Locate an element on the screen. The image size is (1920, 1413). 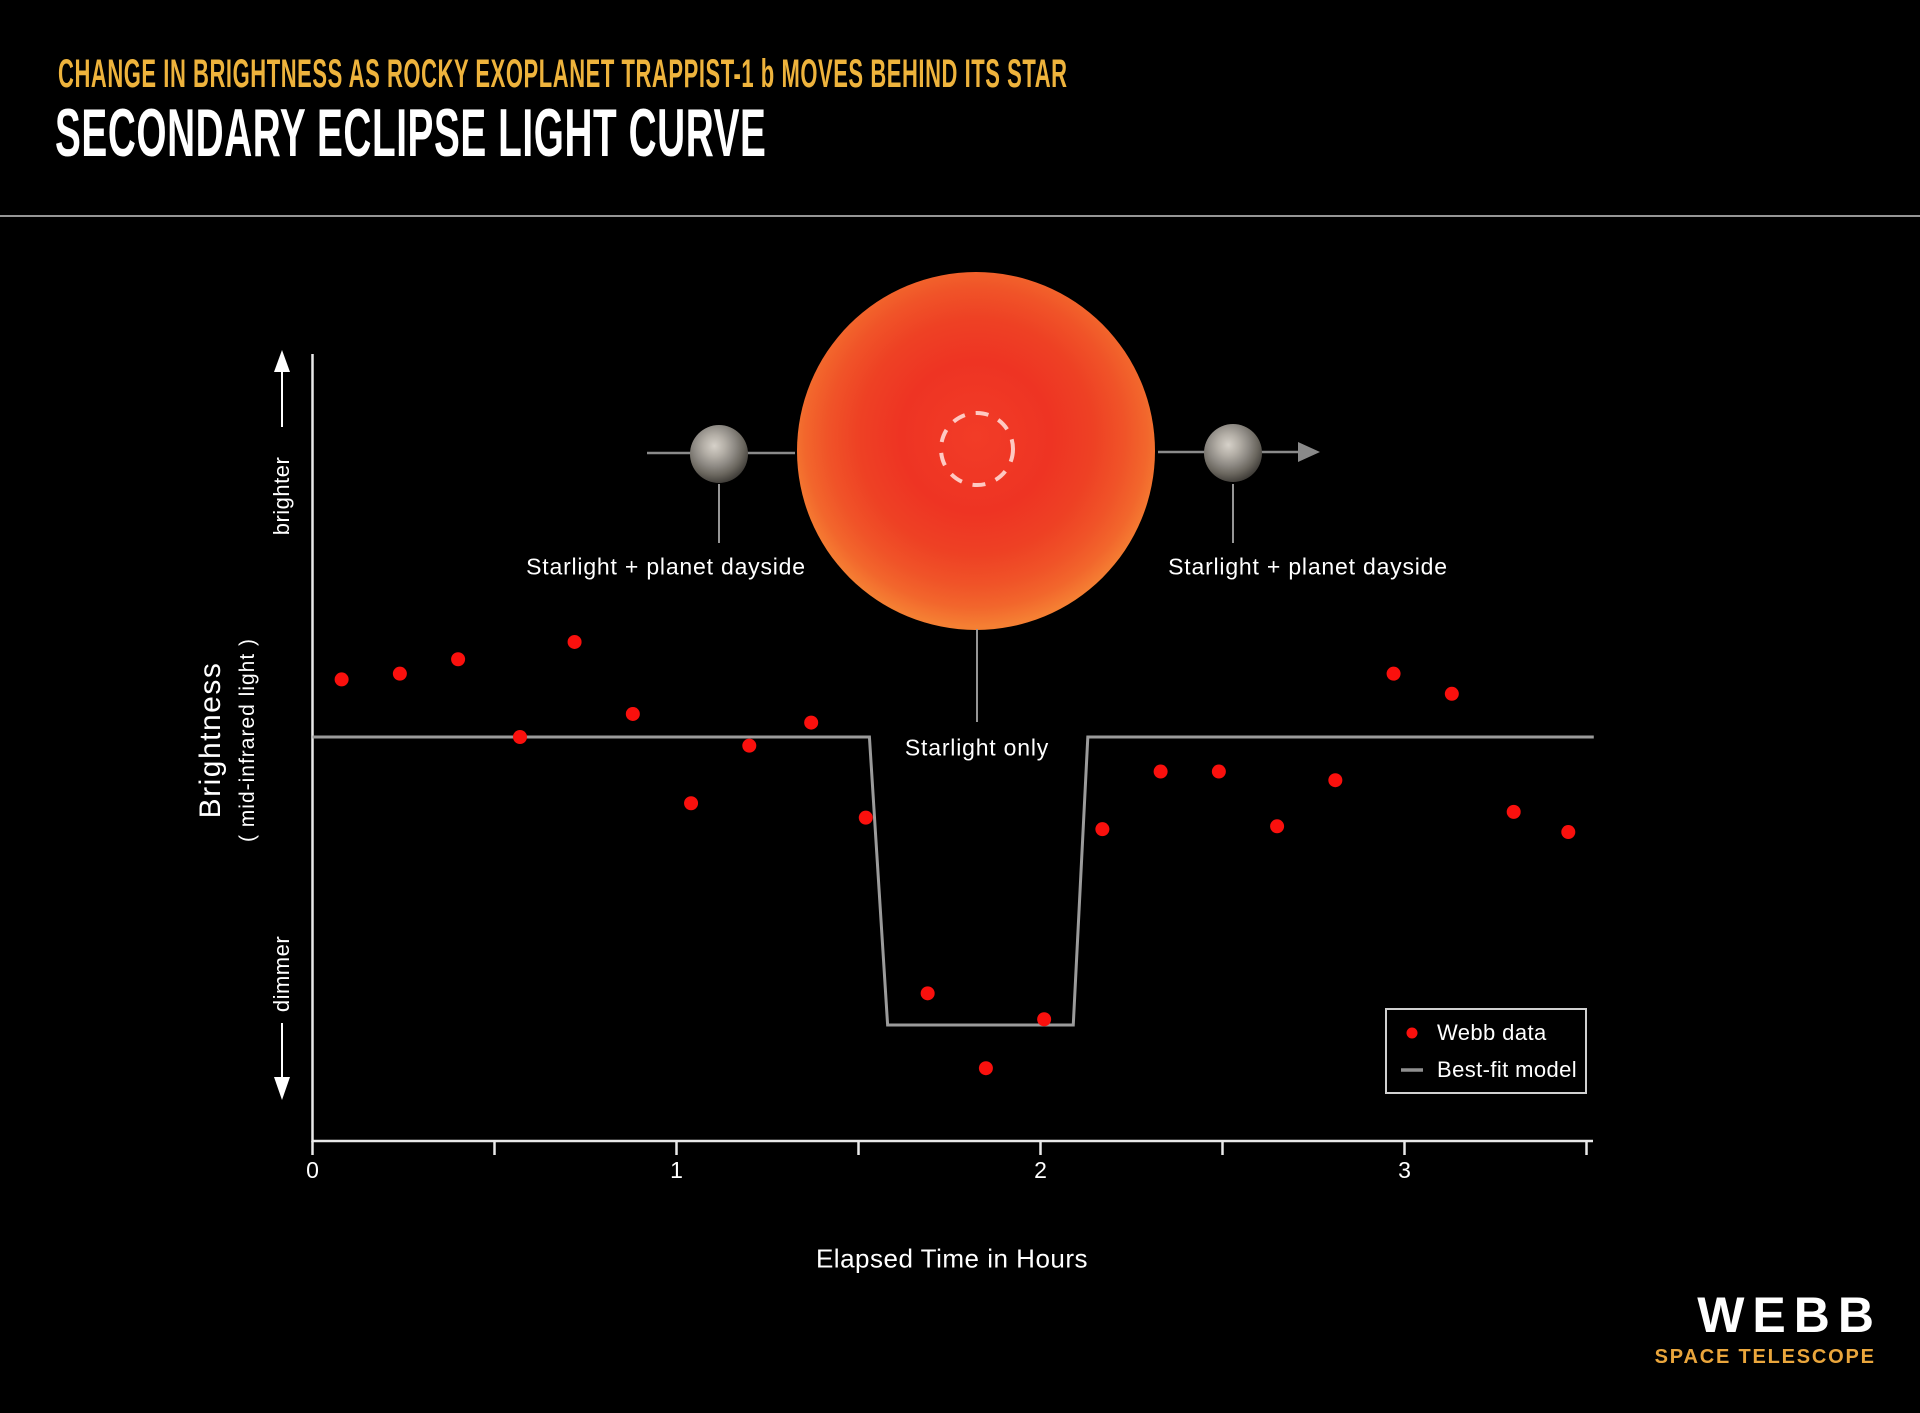
x-axis-ticks is located at coordinates (949, 1148).